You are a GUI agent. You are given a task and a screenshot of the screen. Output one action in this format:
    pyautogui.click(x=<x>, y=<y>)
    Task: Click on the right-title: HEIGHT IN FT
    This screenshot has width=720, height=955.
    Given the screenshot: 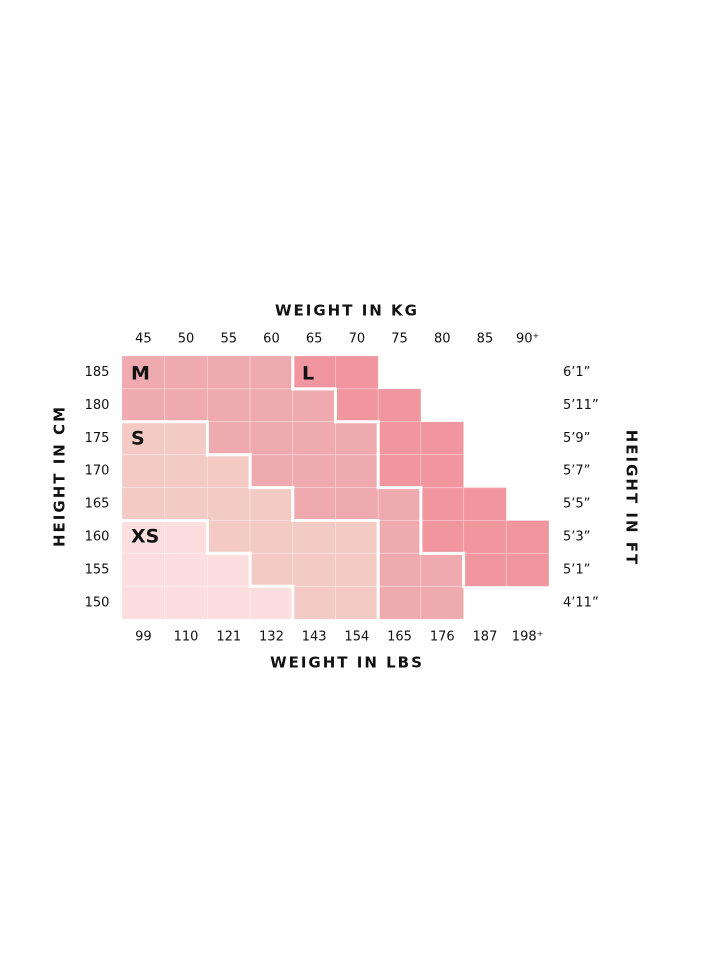 What is the action you would take?
    pyautogui.click(x=632, y=498)
    